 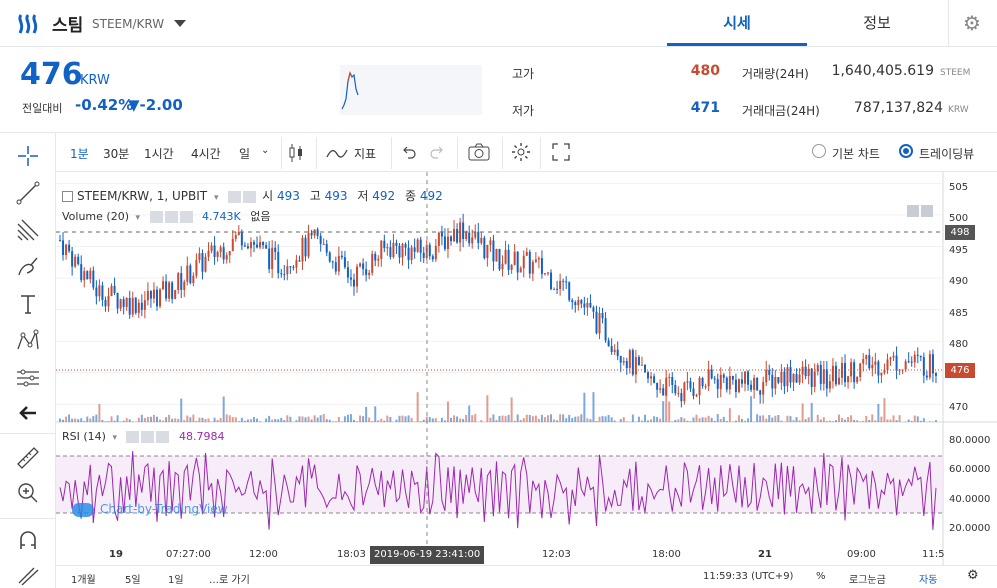 What do you see at coordinates (296, 153) in the screenshot?
I see `candle-type-icon` at bounding box center [296, 153].